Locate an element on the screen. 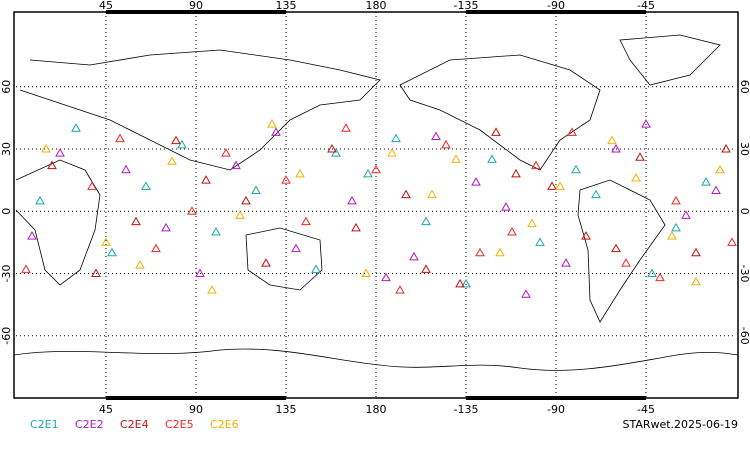  x-tick-label: 45 is located at coordinates (106, 409).